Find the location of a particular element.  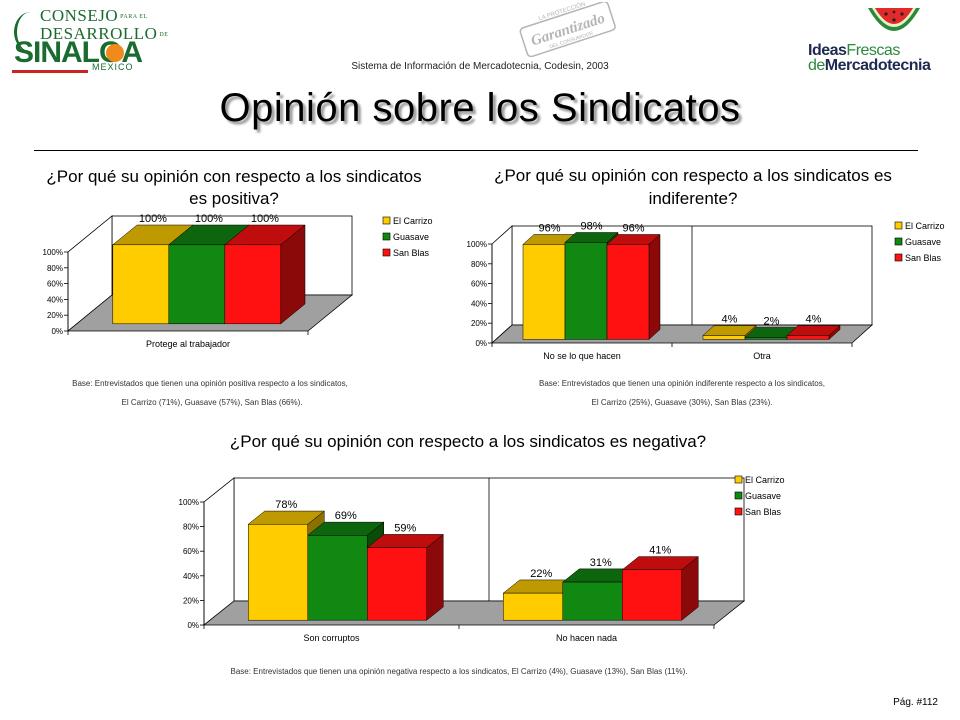

data-label: 2% is located at coordinates (772, 322).